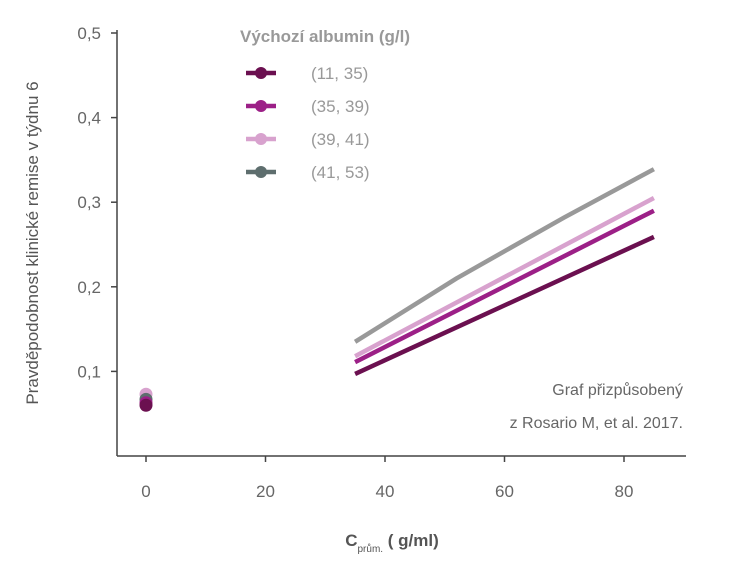 The image size is (732, 569). What do you see at coordinates (265, 491) in the screenshot?
I see `x-tick-label: 20` at bounding box center [265, 491].